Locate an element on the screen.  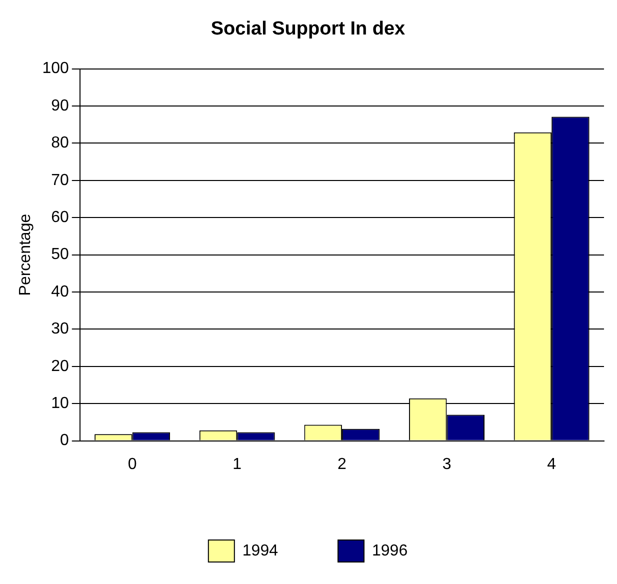
x-tick-label: 2 is located at coordinates (341, 464).